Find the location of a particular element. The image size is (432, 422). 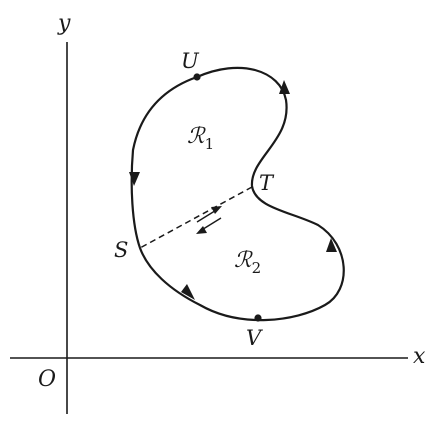

point-u-label: U is located at coordinates (190, 61).